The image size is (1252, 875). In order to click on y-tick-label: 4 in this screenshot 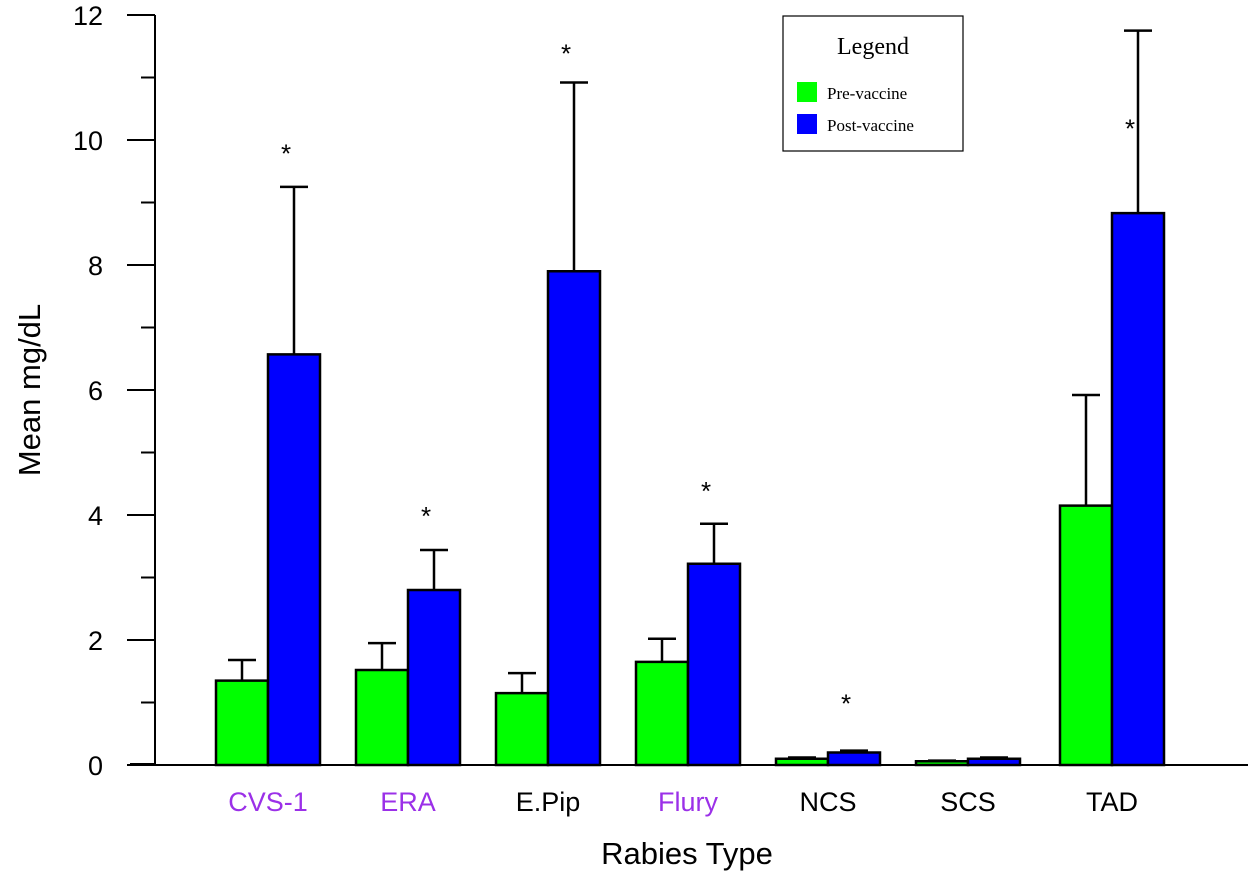, I will do `click(95, 516)`.